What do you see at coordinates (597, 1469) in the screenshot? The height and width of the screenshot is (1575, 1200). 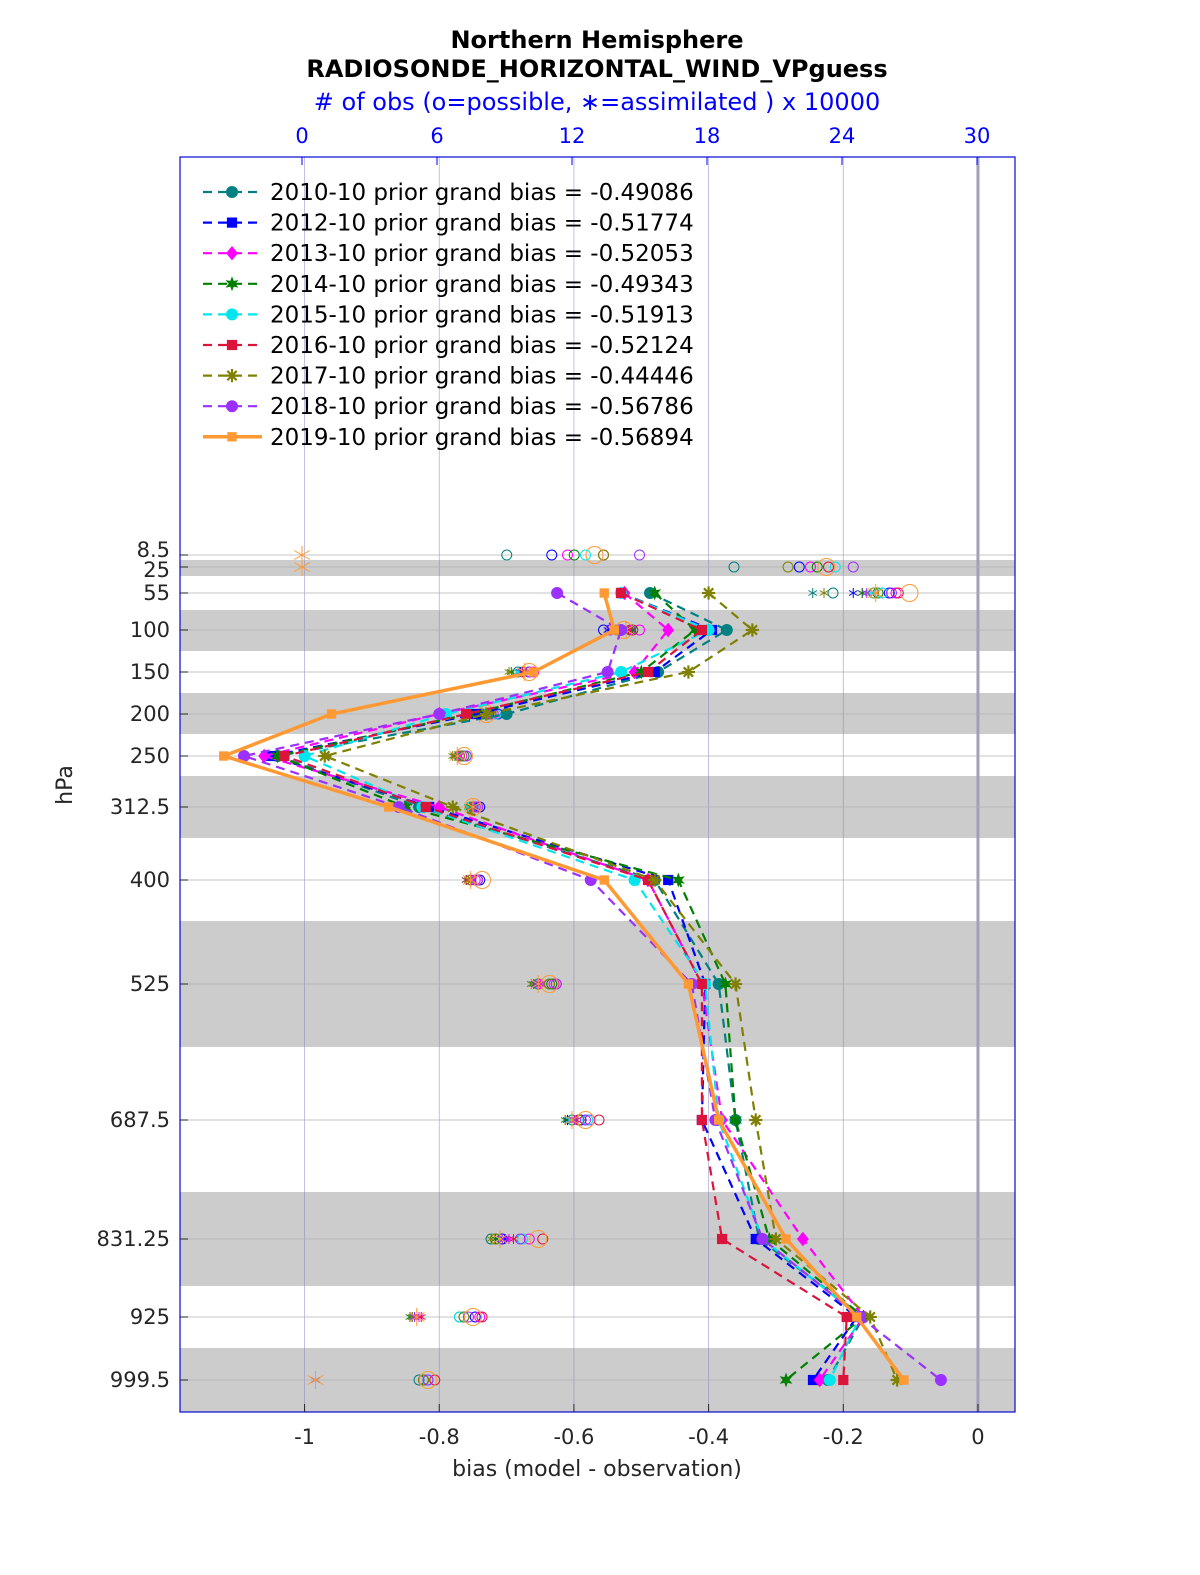 I see `x-axis-label: bias (model - observation)` at bounding box center [597, 1469].